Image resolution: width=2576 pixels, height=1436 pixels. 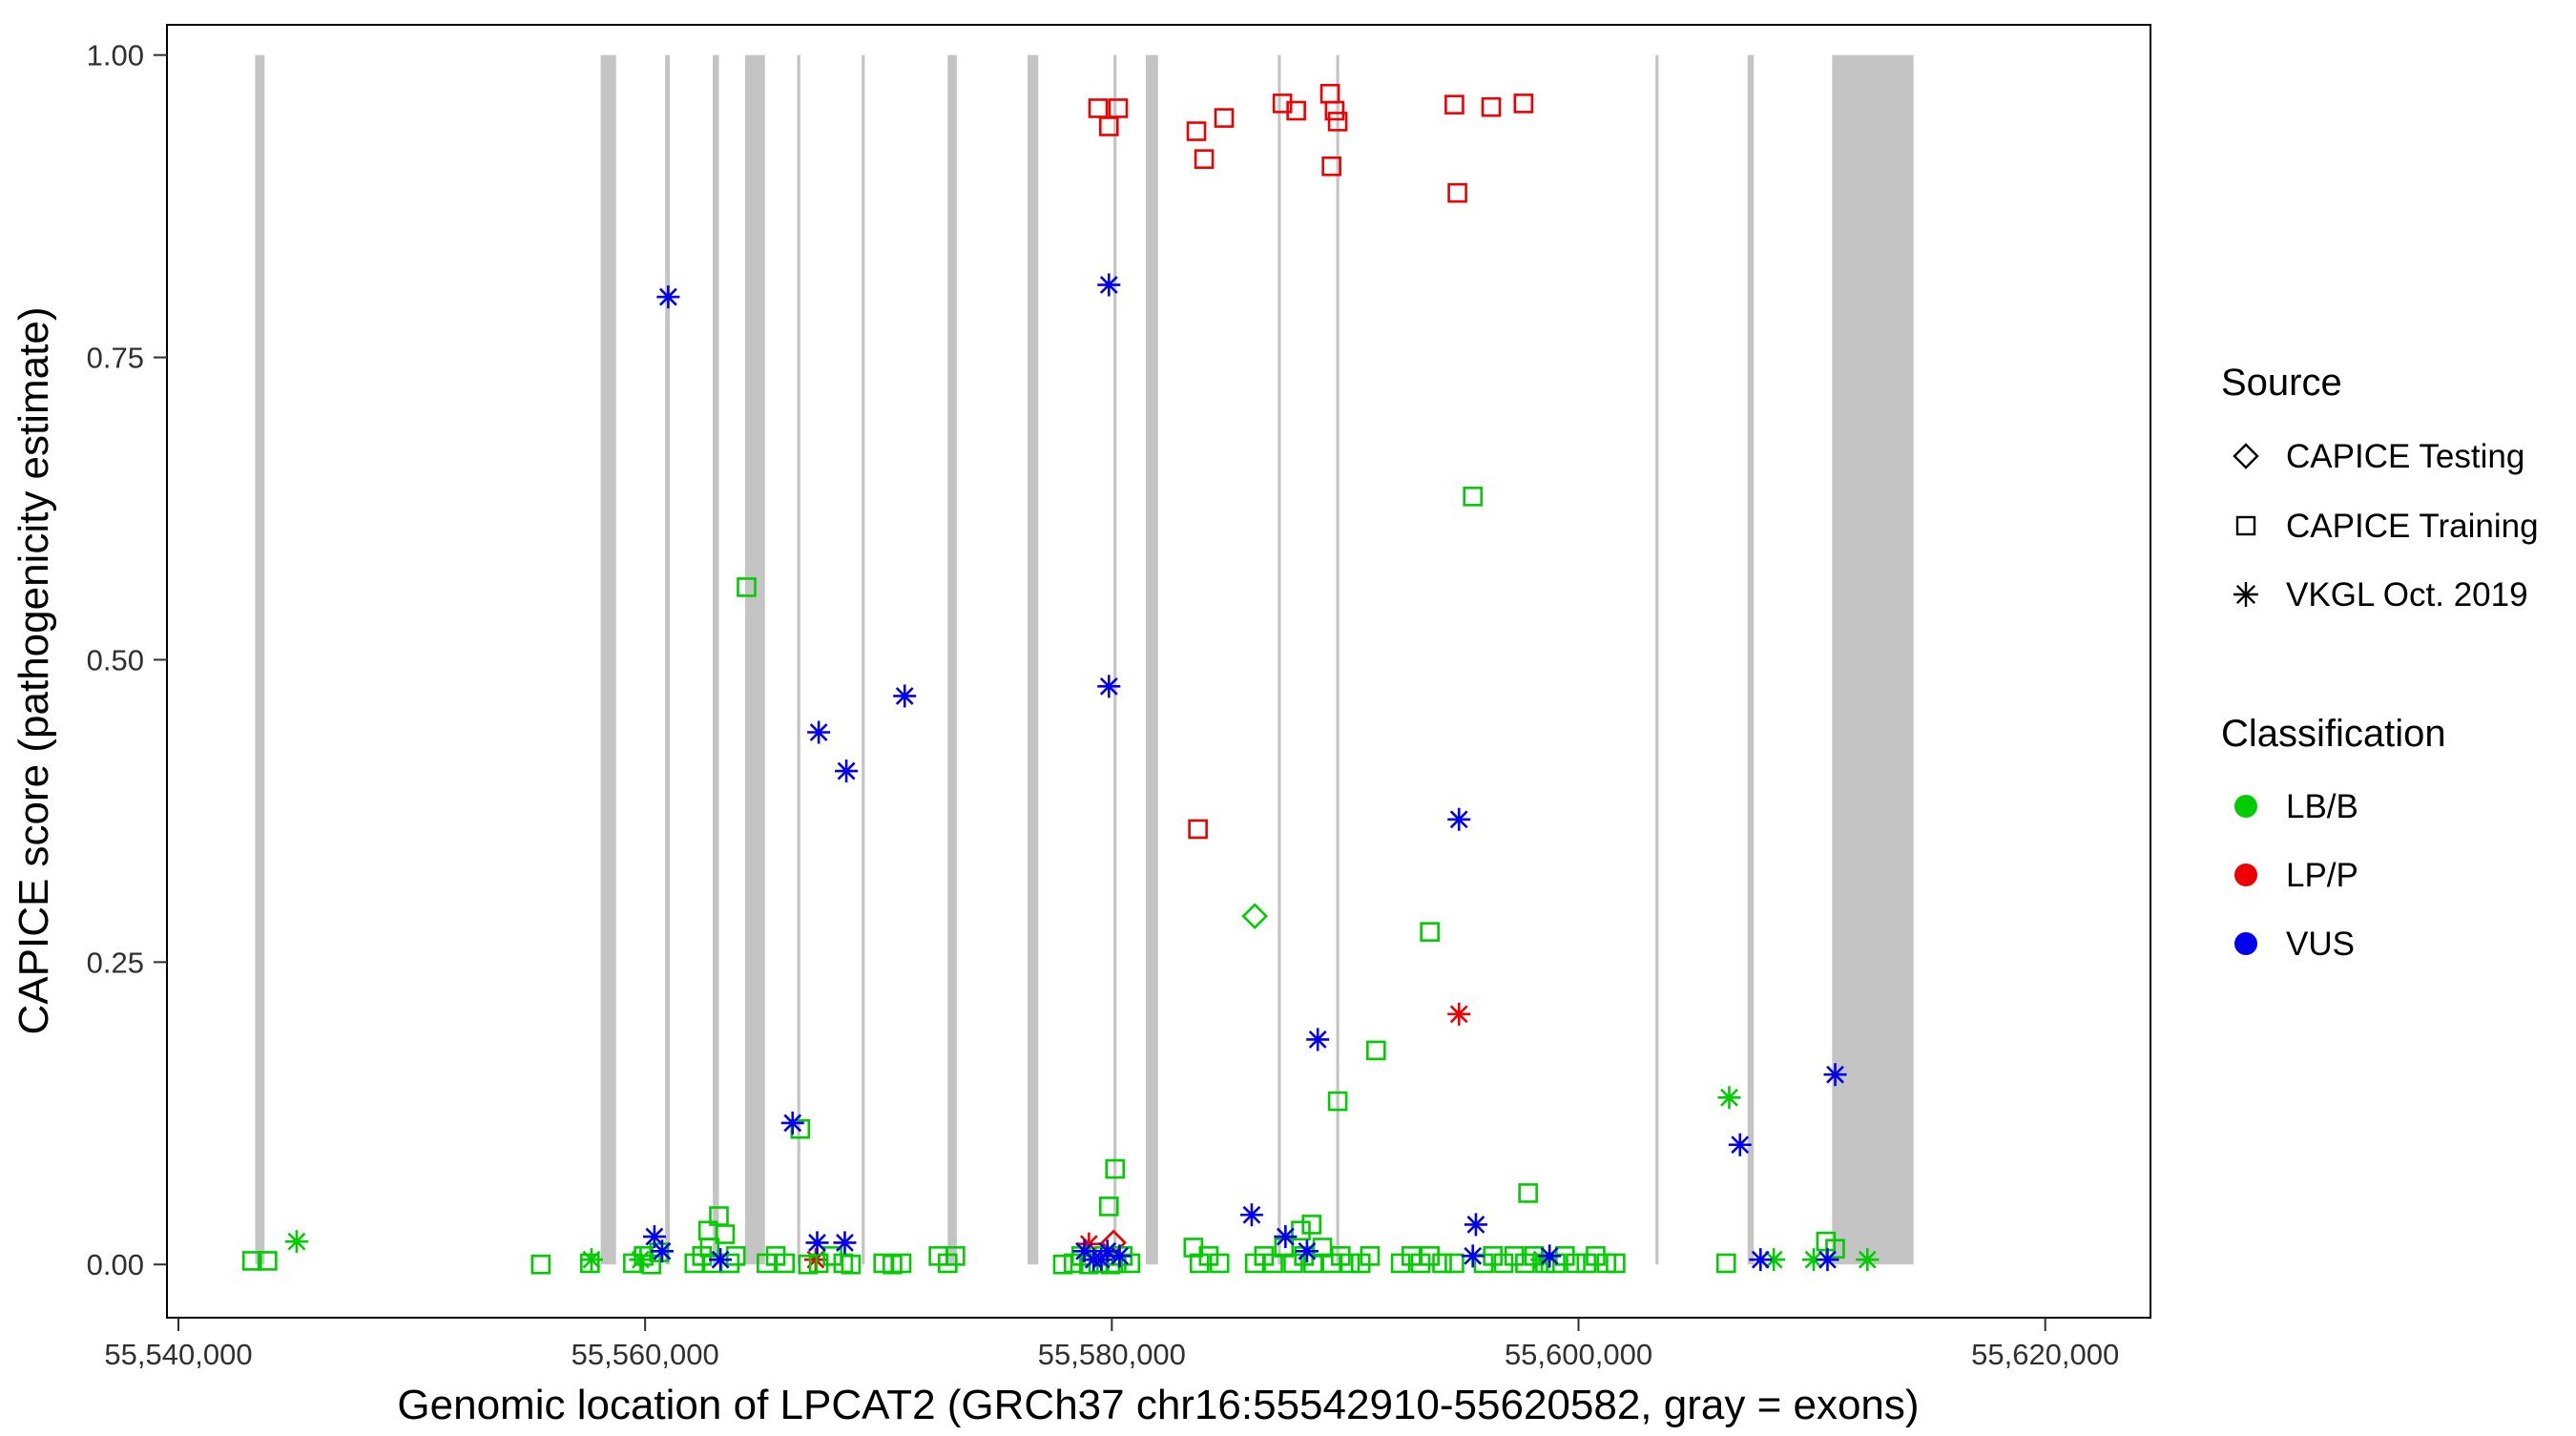 I want to click on diamond-icon, so click(x=2246, y=456).